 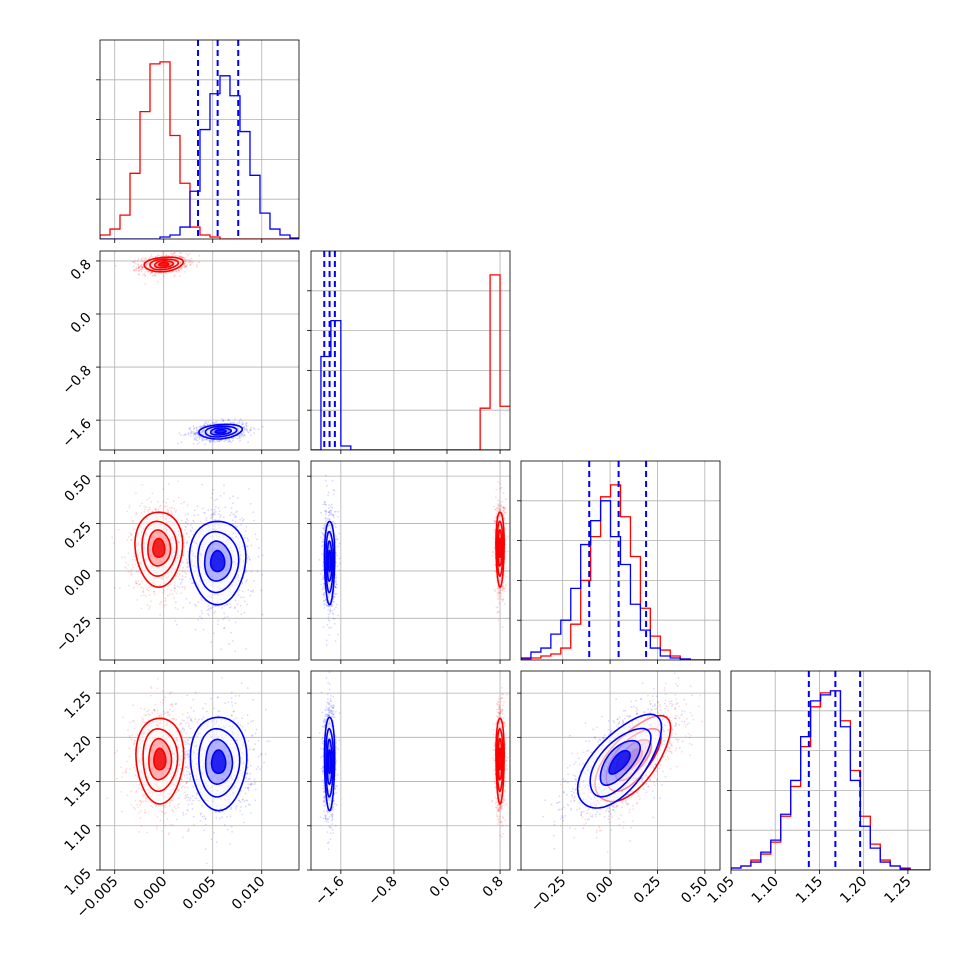 What do you see at coordinates (81, 269) in the screenshot?
I see `y-tick-label: 0.8` at bounding box center [81, 269].